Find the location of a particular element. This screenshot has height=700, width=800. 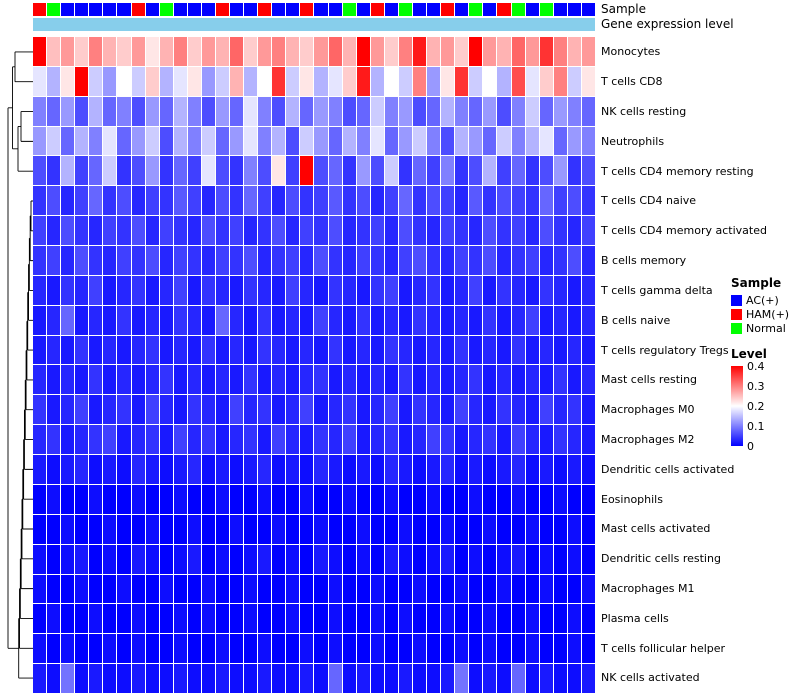

row-label: Plasma cells is located at coordinates (635, 618).